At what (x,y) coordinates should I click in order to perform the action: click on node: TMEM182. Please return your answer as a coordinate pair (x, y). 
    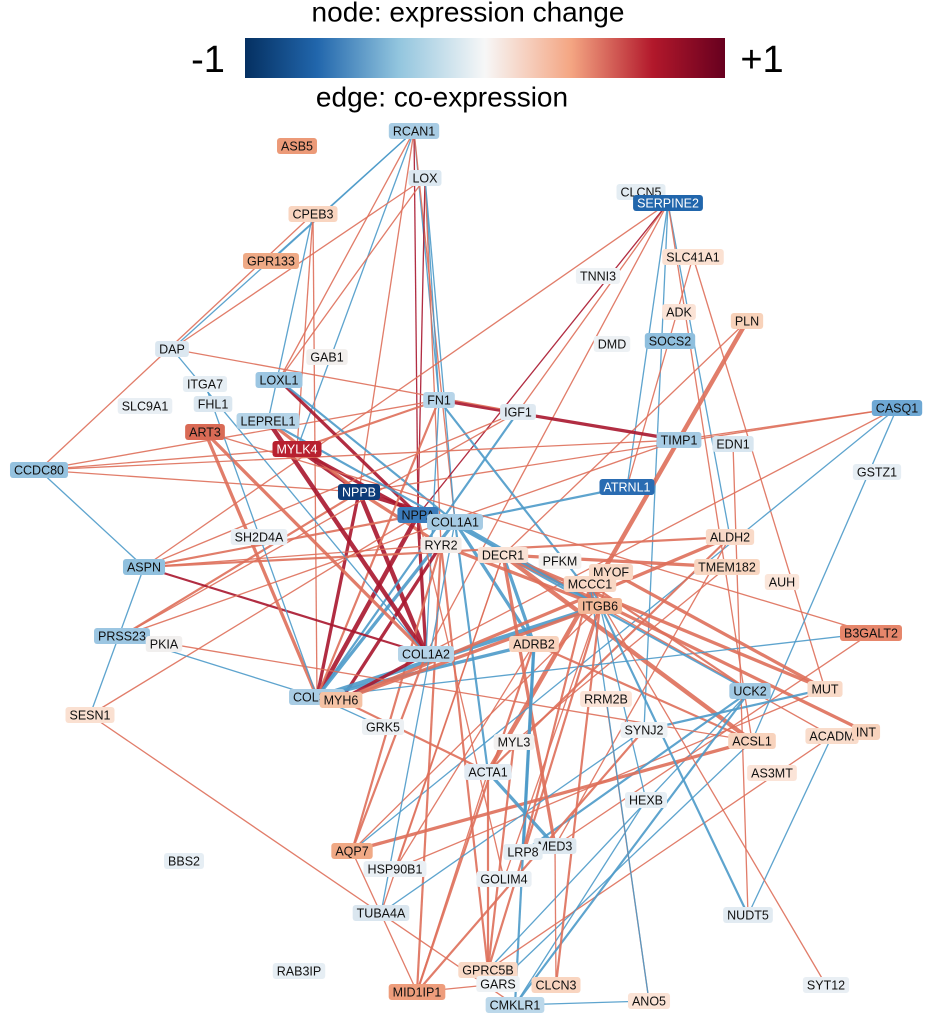
    Looking at the image, I should click on (727, 567).